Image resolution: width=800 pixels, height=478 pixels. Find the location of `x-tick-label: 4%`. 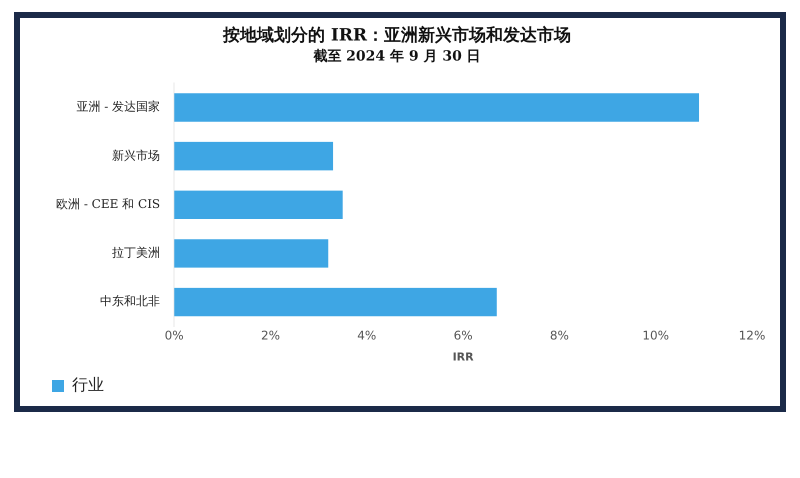

x-tick-label: 4% is located at coordinates (366, 335).